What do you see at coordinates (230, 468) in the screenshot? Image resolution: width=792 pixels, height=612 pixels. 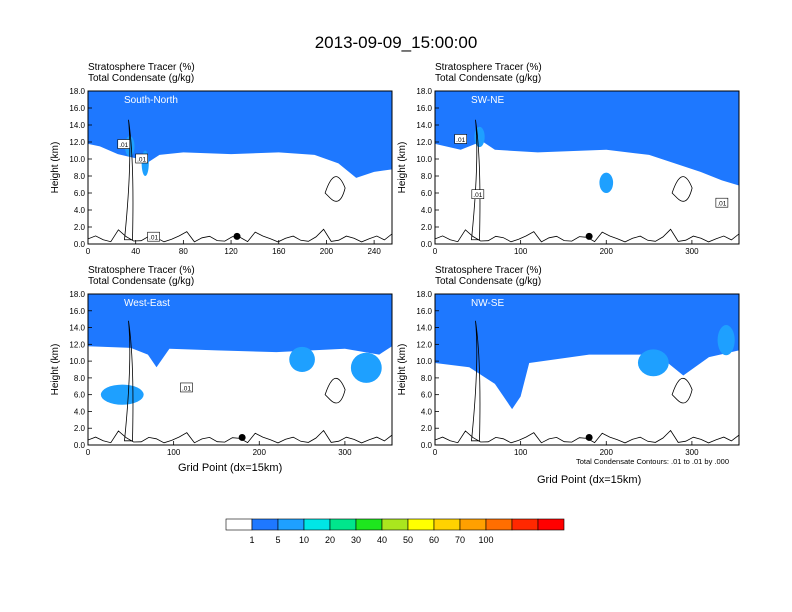 I see `panel3-x-axis-label: Grid Point (dx=15km)` at bounding box center [230, 468].